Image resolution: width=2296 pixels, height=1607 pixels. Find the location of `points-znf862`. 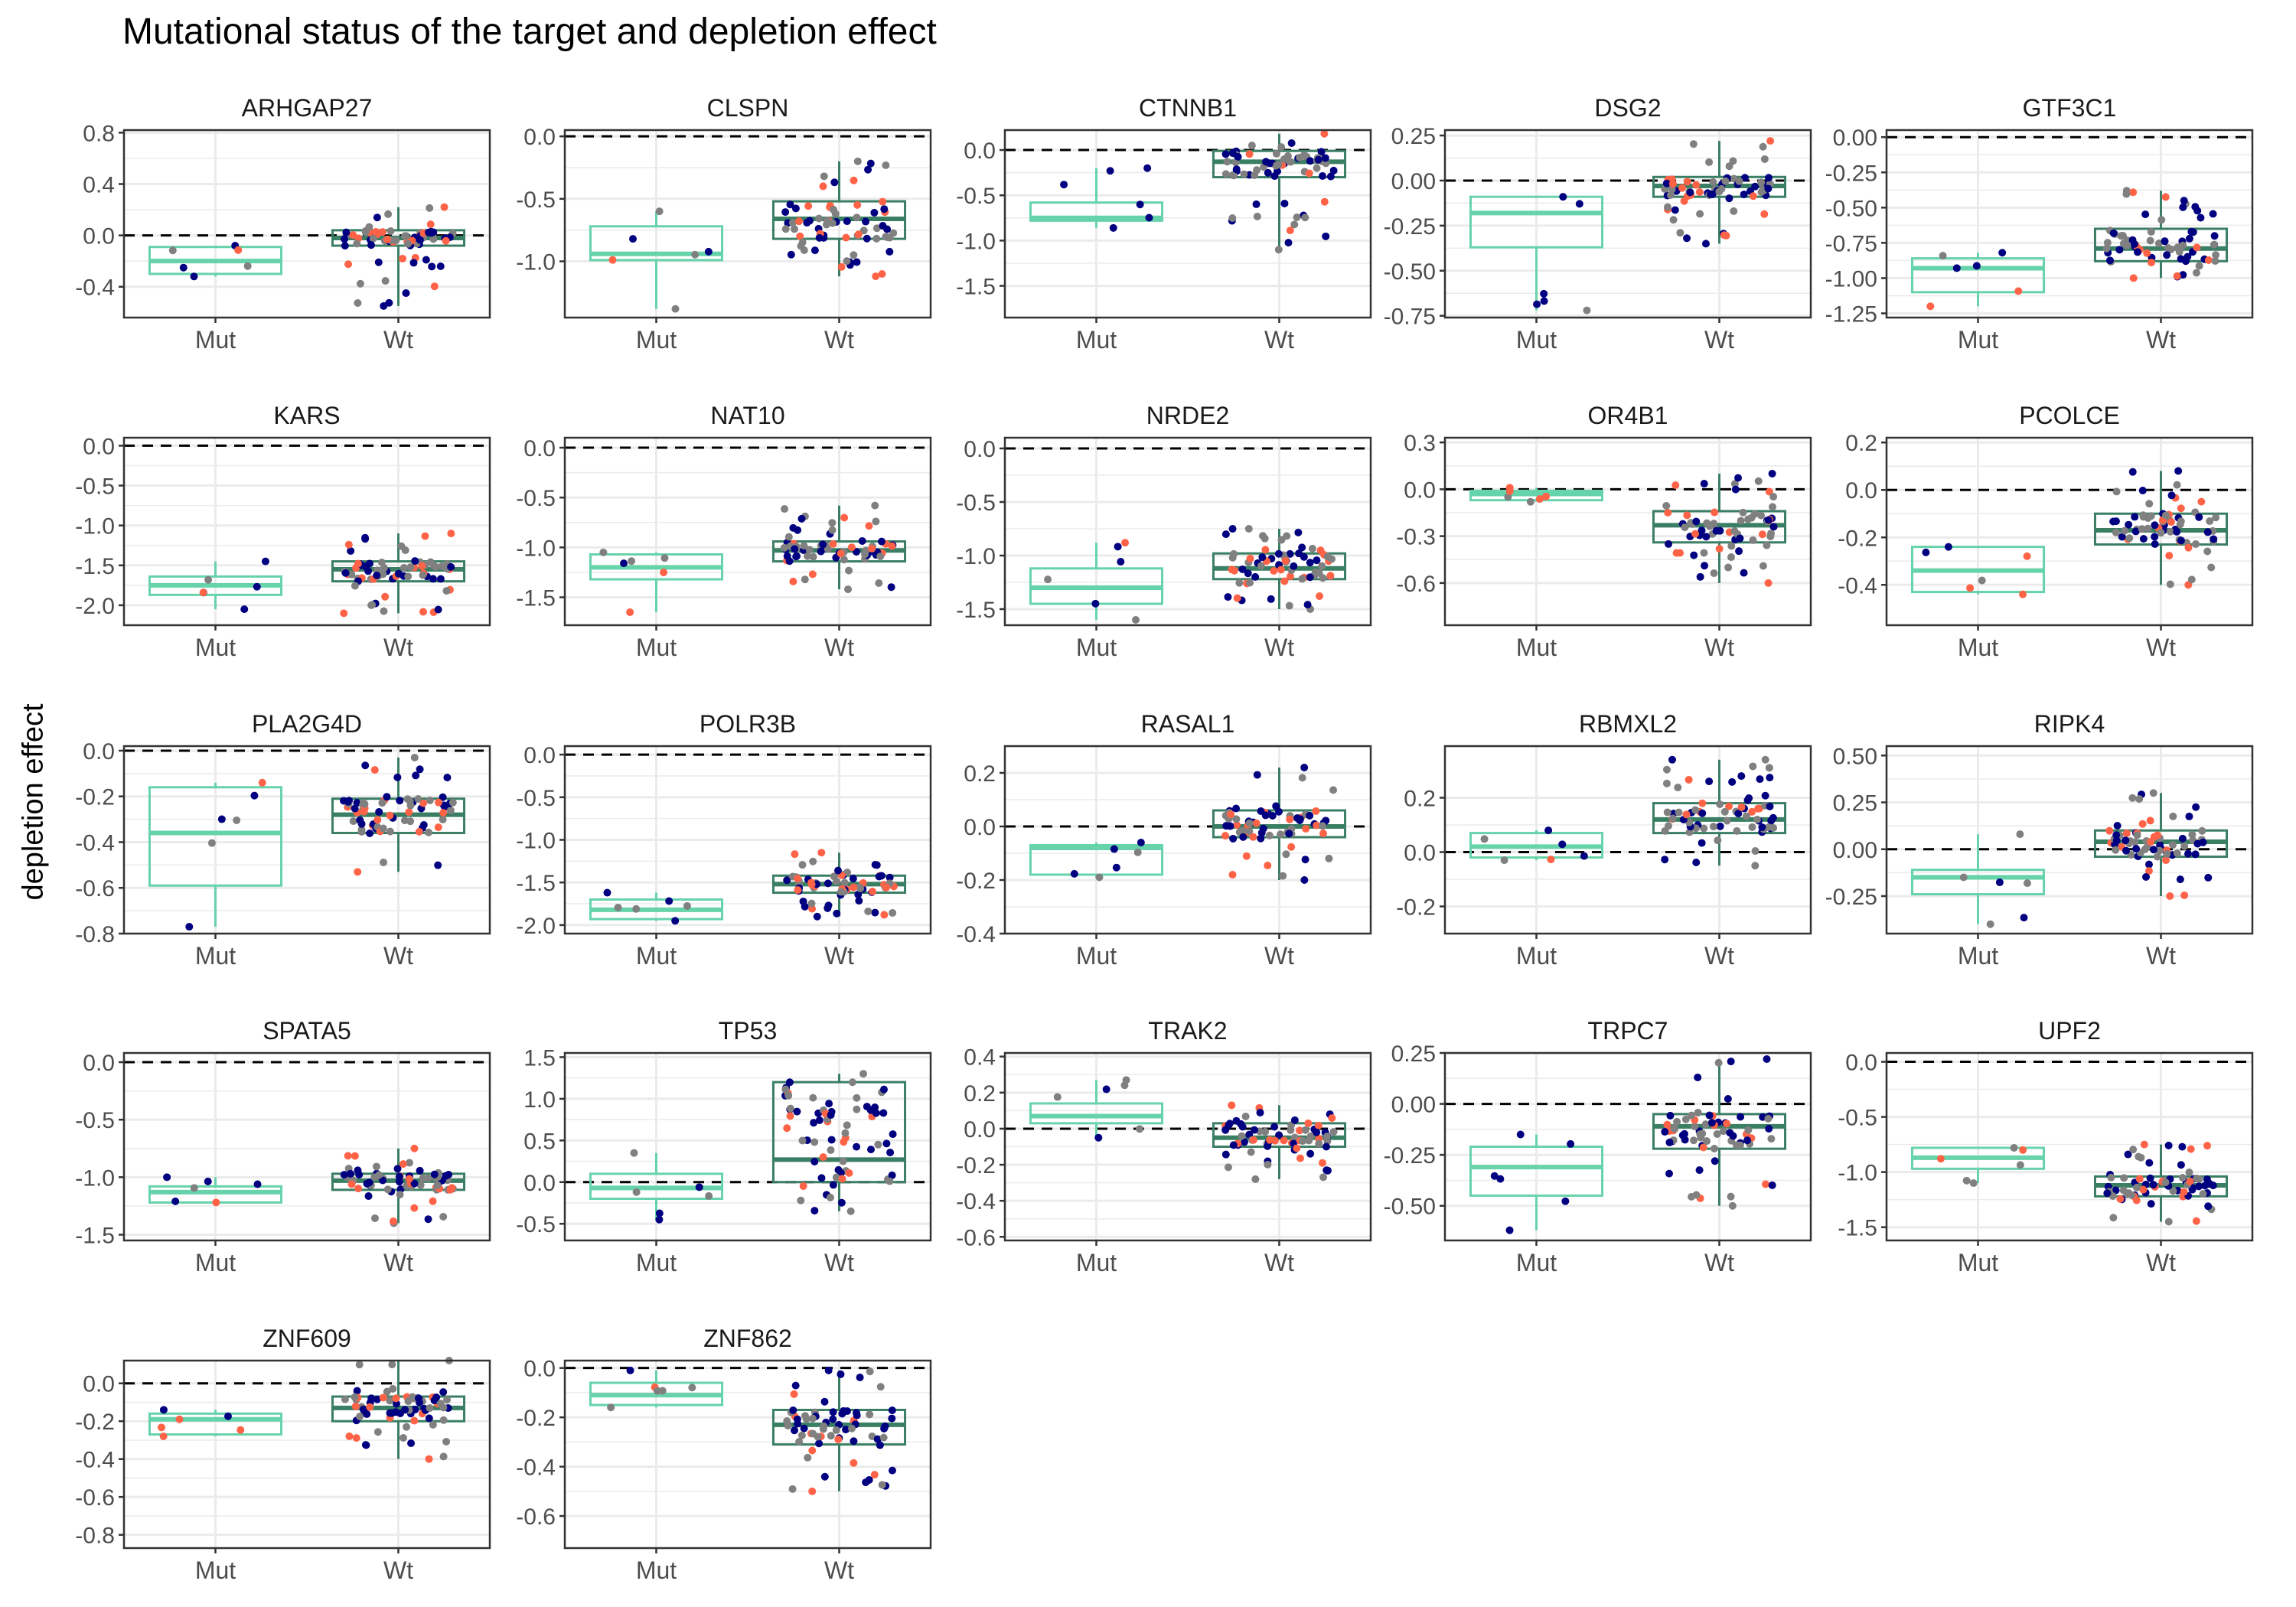

points-znf862 is located at coordinates (751, 1430).